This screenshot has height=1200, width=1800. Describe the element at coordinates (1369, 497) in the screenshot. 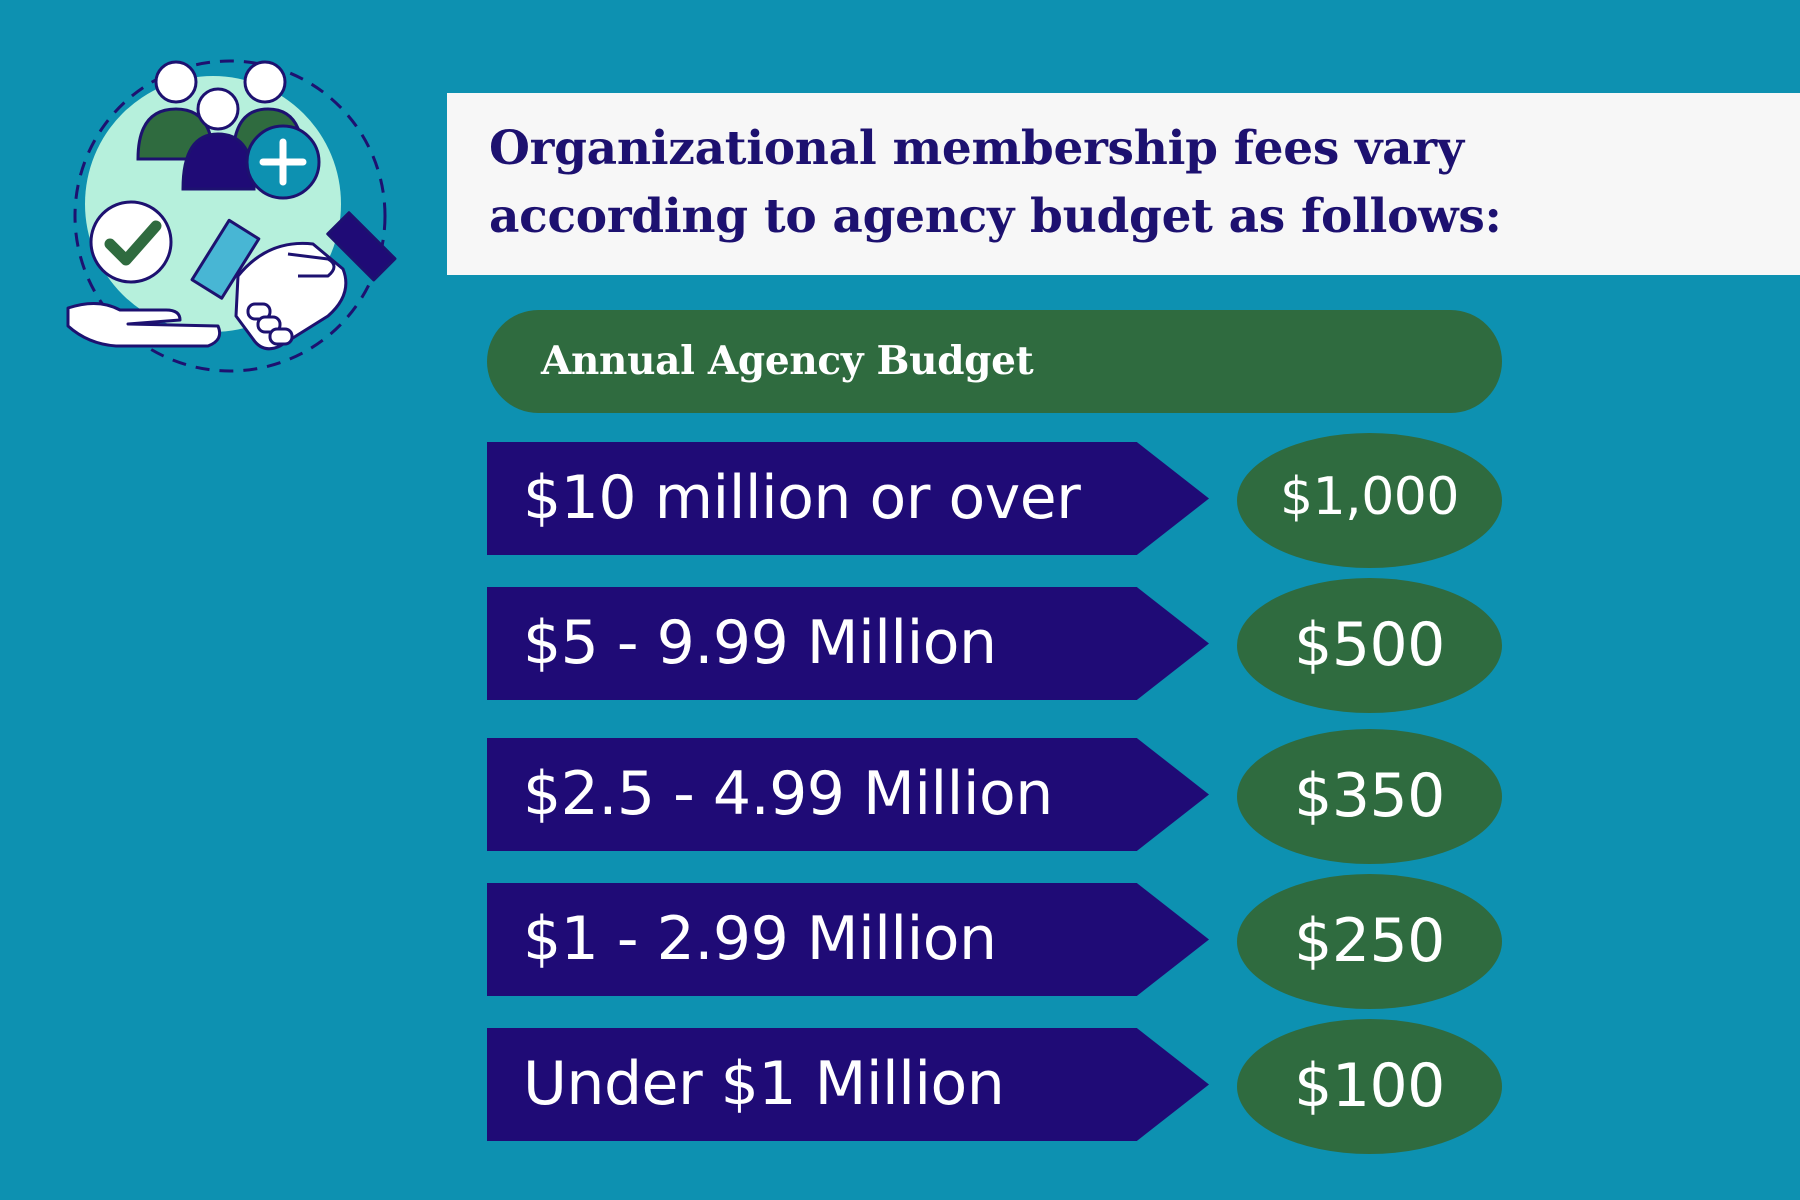

I see `fee-value: $1,000` at that location.